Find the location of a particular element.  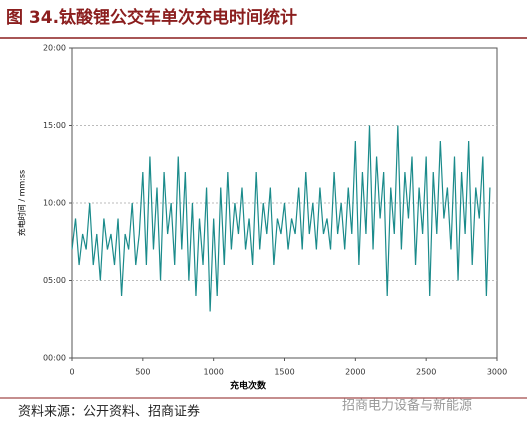

x-tick-label: 3000 is located at coordinates (497, 372).